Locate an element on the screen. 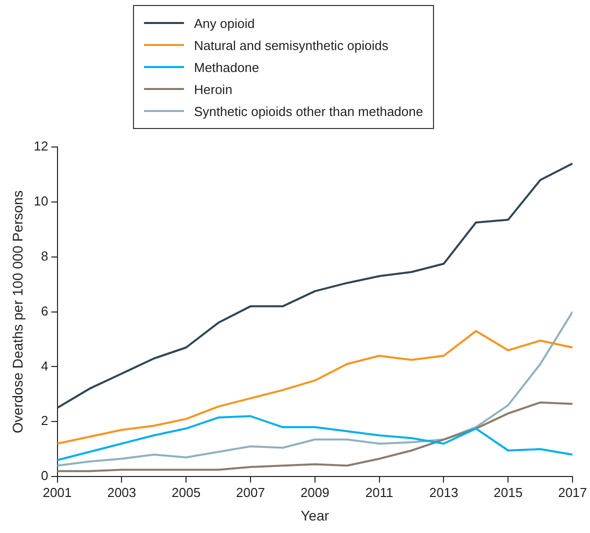 Image resolution: width=590 pixels, height=533 pixels. y-tick-label: 2 is located at coordinates (44, 420).